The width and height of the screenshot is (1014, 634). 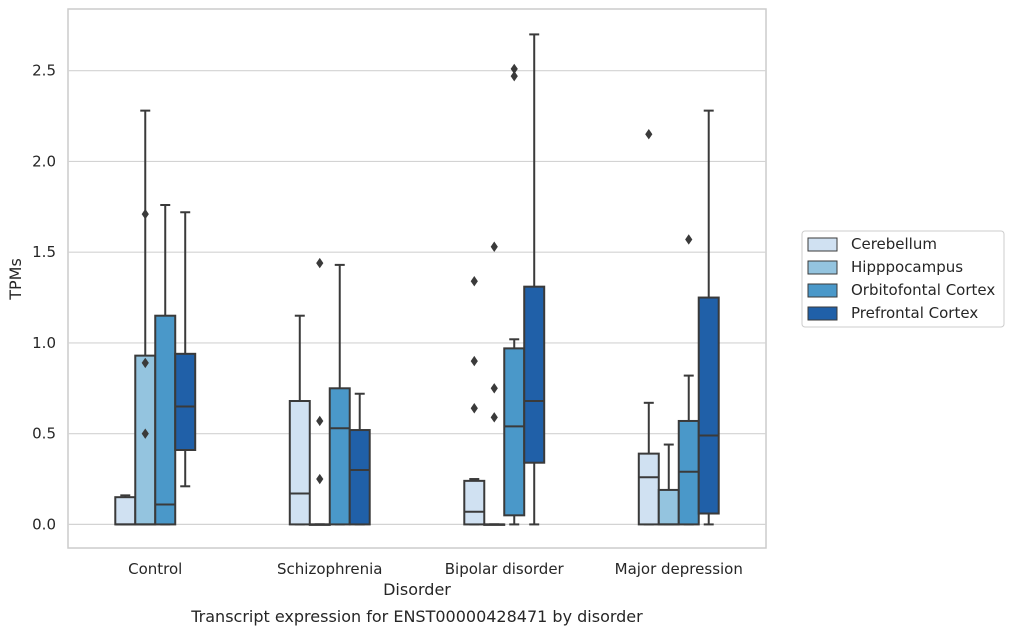 What do you see at coordinates (44, 524) in the screenshot?
I see `y-tick-label: 0.0` at bounding box center [44, 524].